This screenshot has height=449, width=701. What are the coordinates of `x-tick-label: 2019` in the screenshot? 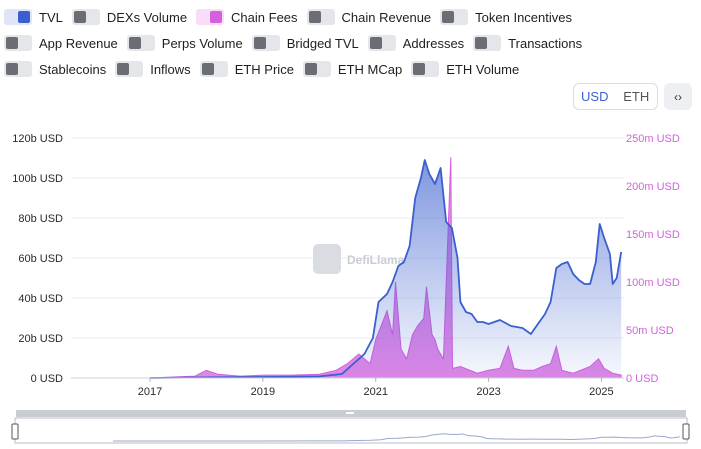 It's located at (263, 392).